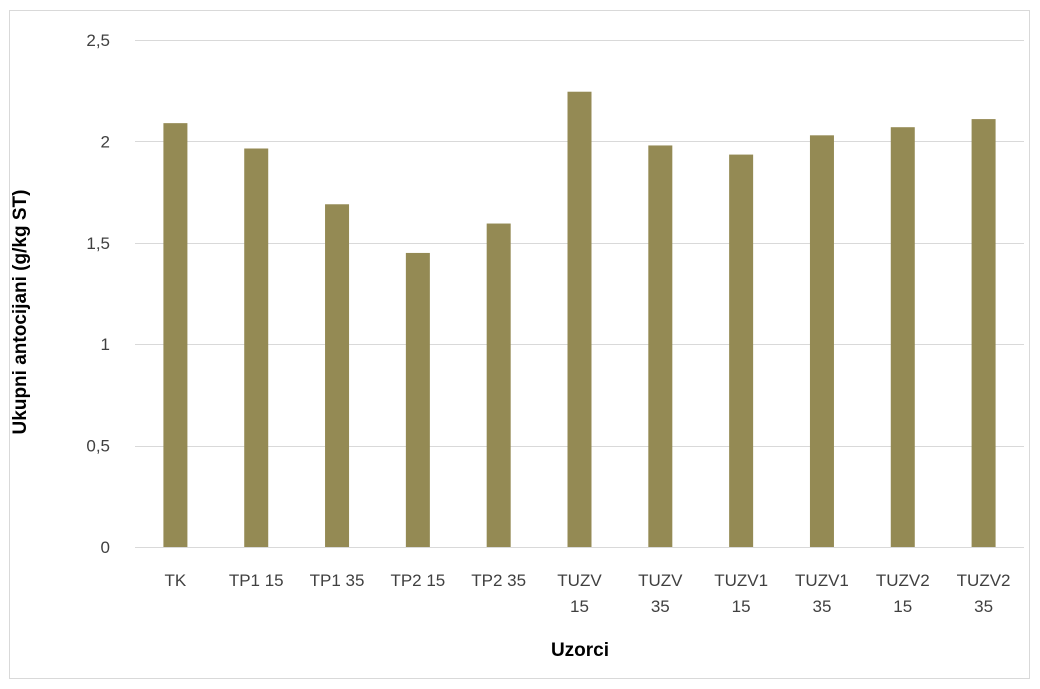 This screenshot has height=689, width=1040. Describe the element at coordinates (98, 446) in the screenshot. I see `y-tick-label: 0,5` at that location.